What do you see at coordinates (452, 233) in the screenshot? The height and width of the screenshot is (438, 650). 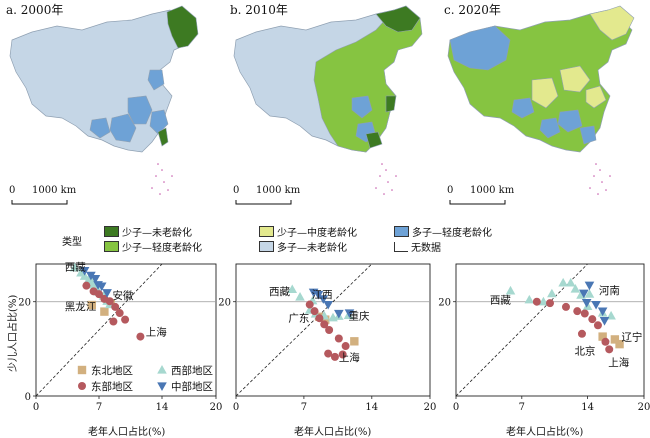 I see `legend-label: 多子—轻度老龄化` at bounding box center [452, 233].